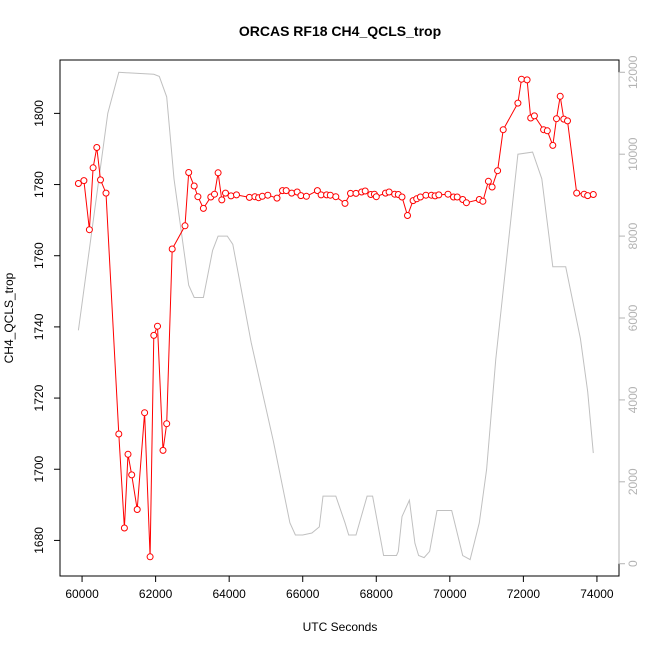 The height and width of the screenshot is (655, 650). Describe the element at coordinates (633, 399) in the screenshot. I see `y2-tick-label: 4000` at that location.